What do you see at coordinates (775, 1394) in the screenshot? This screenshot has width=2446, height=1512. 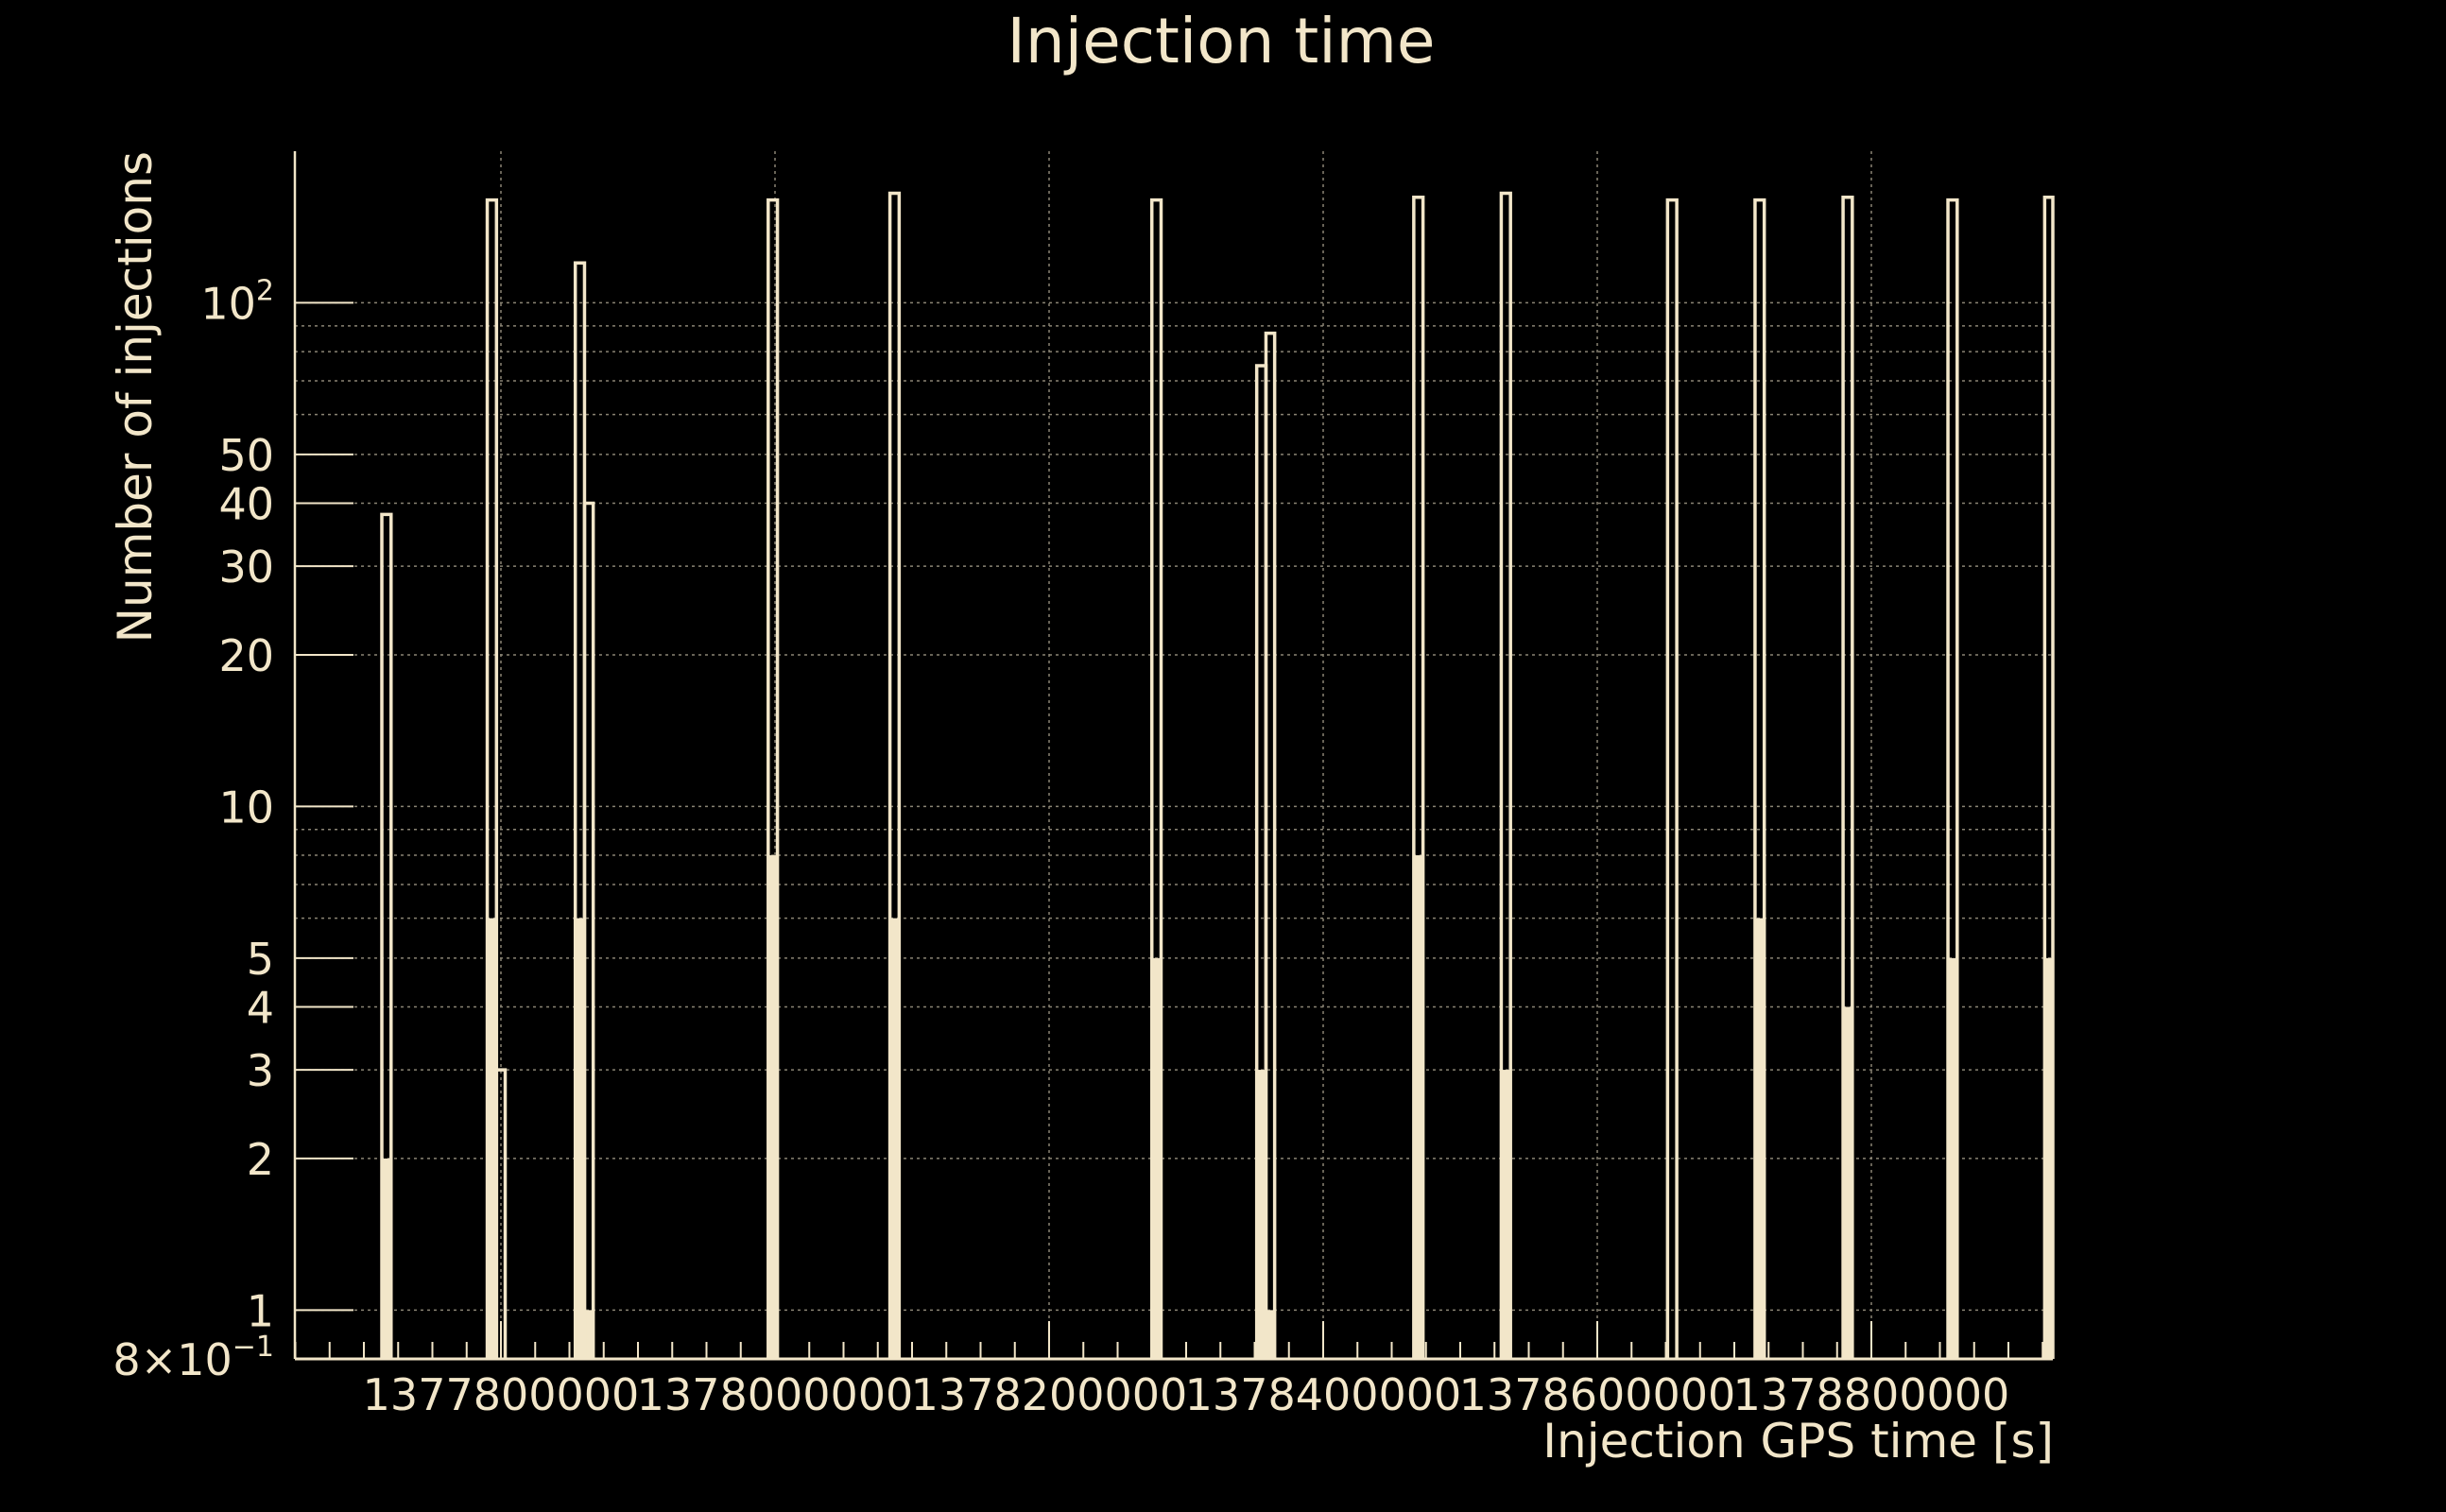 I see `x-tick-label: 1378000000` at bounding box center [775, 1394].